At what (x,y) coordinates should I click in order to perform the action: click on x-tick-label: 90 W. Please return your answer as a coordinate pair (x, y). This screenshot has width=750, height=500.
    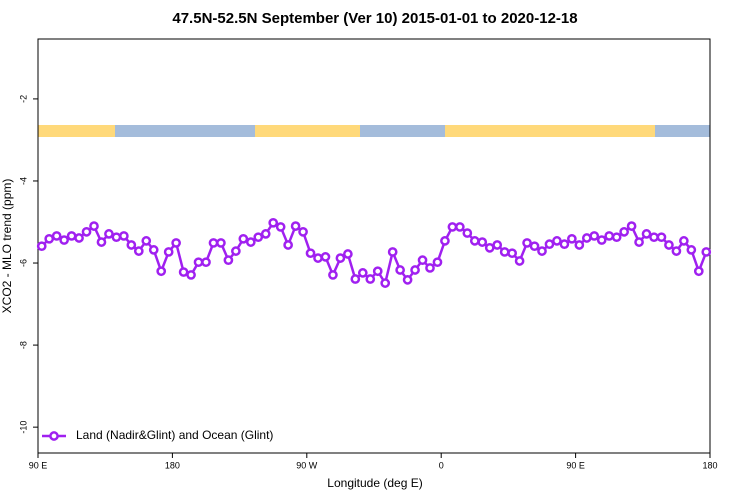
    Looking at the image, I should click on (307, 465).